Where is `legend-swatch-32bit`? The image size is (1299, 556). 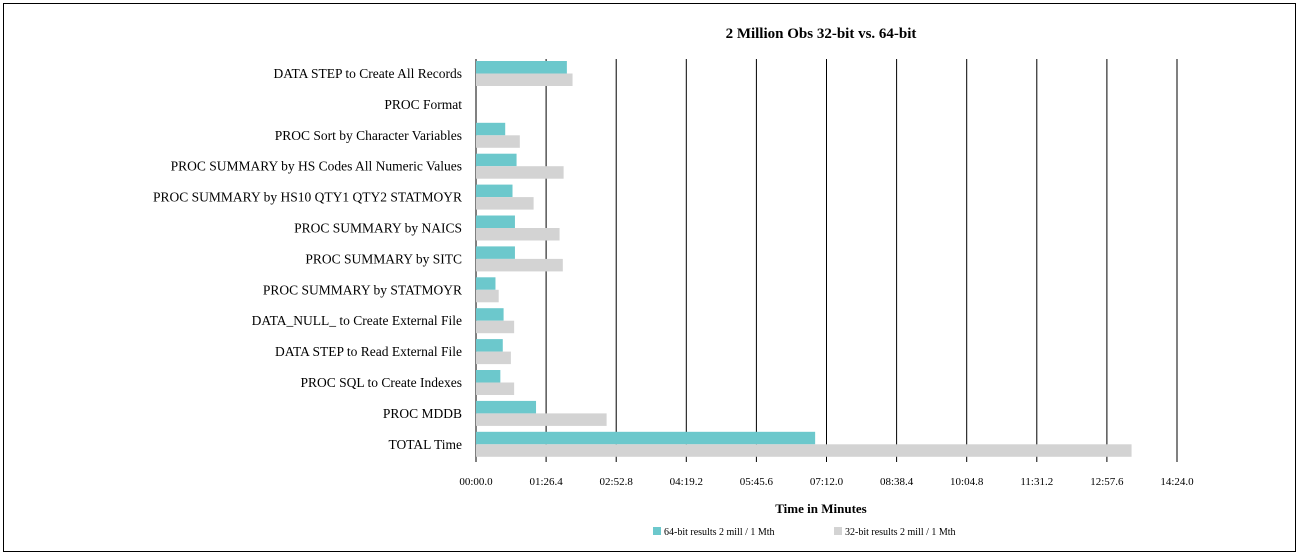
legend-swatch-32bit is located at coordinates (838, 531).